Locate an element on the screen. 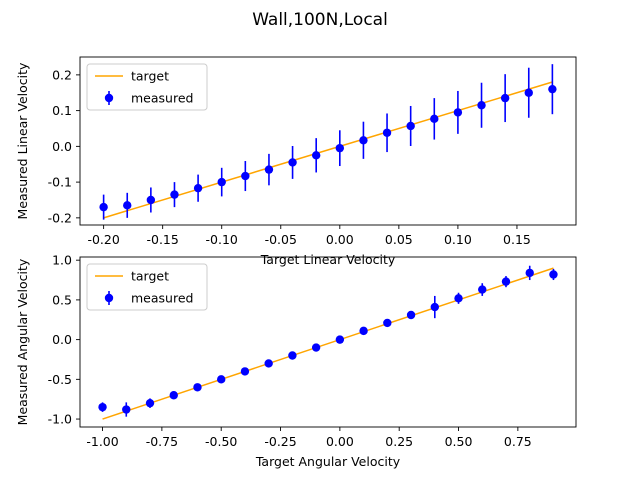 Image resolution: width=640 pixels, height=480 pixels. x-axis-label: Target Linear Velocity is located at coordinates (328, 259).